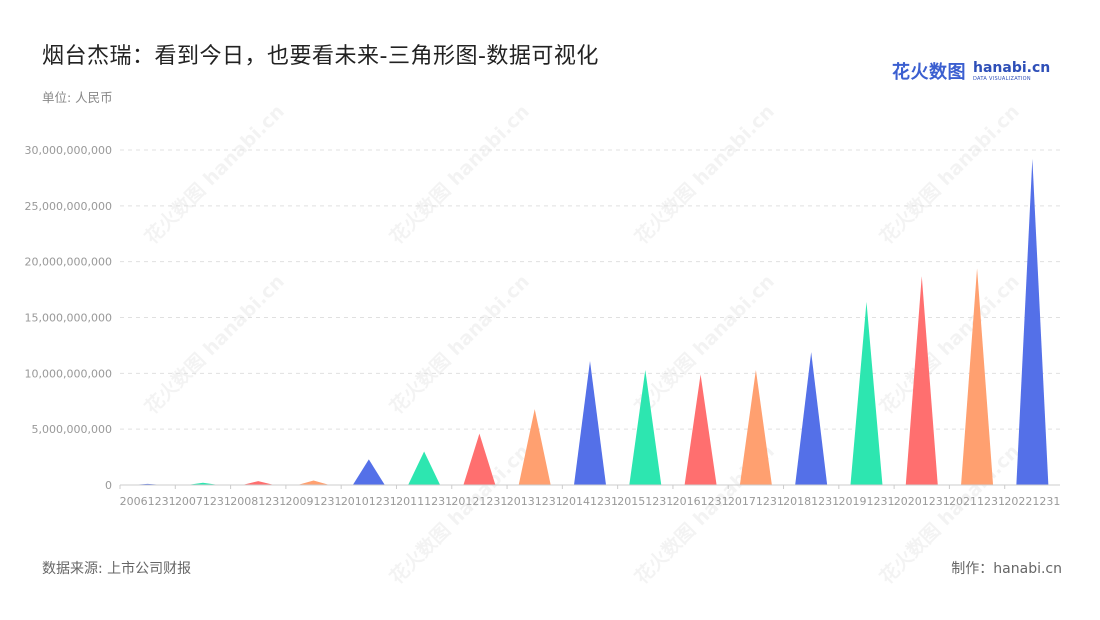 The image size is (1100, 620). What do you see at coordinates (1006, 569) in the screenshot?
I see `credit-text: 制作：hanabi.cn` at bounding box center [1006, 569].